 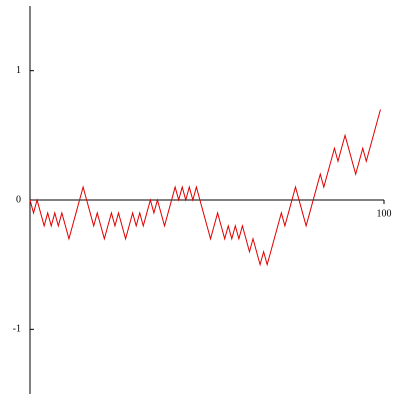 What do you see at coordinates (17, 329) in the screenshot?
I see `y-tick-label: -1` at bounding box center [17, 329].